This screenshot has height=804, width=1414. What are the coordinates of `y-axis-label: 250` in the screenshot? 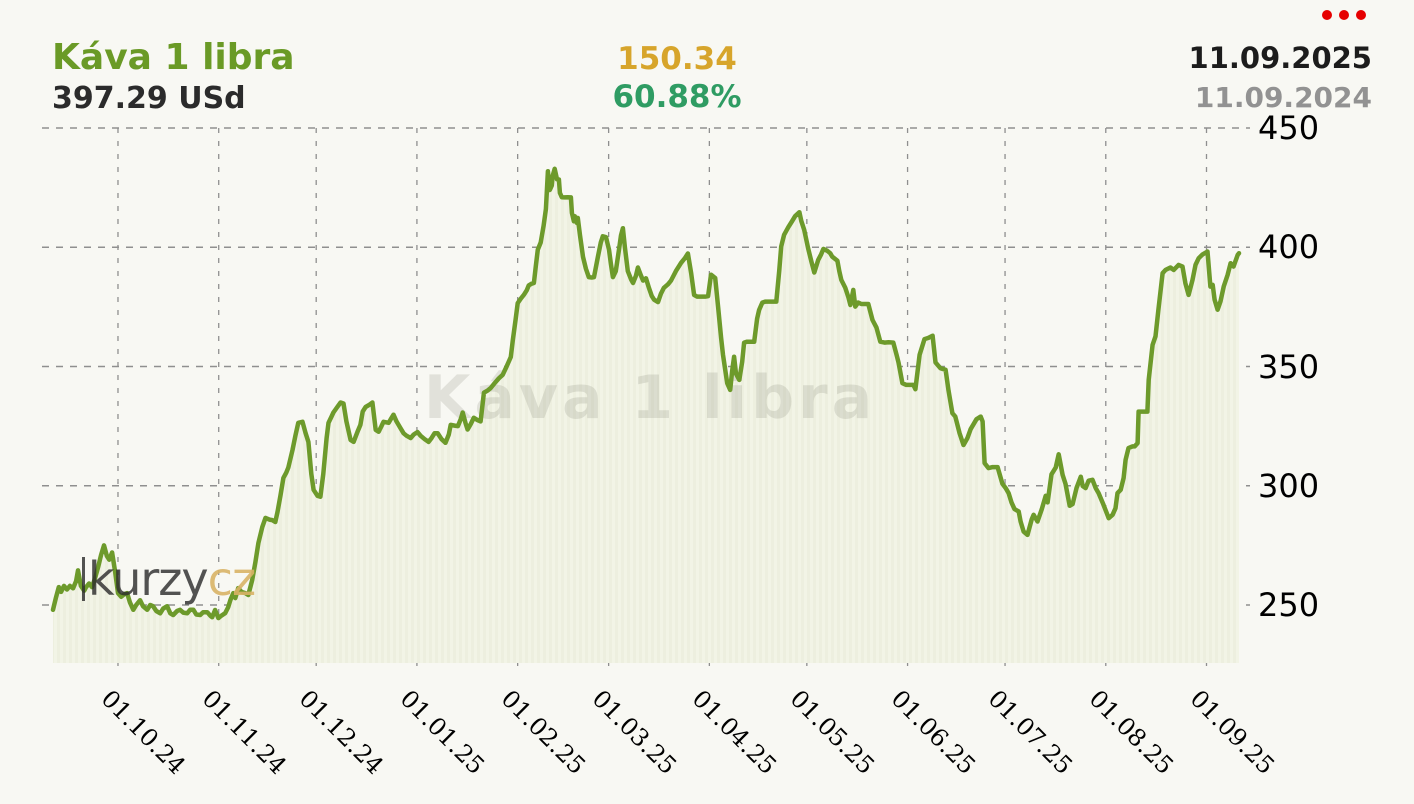 It's located at (1289, 605).